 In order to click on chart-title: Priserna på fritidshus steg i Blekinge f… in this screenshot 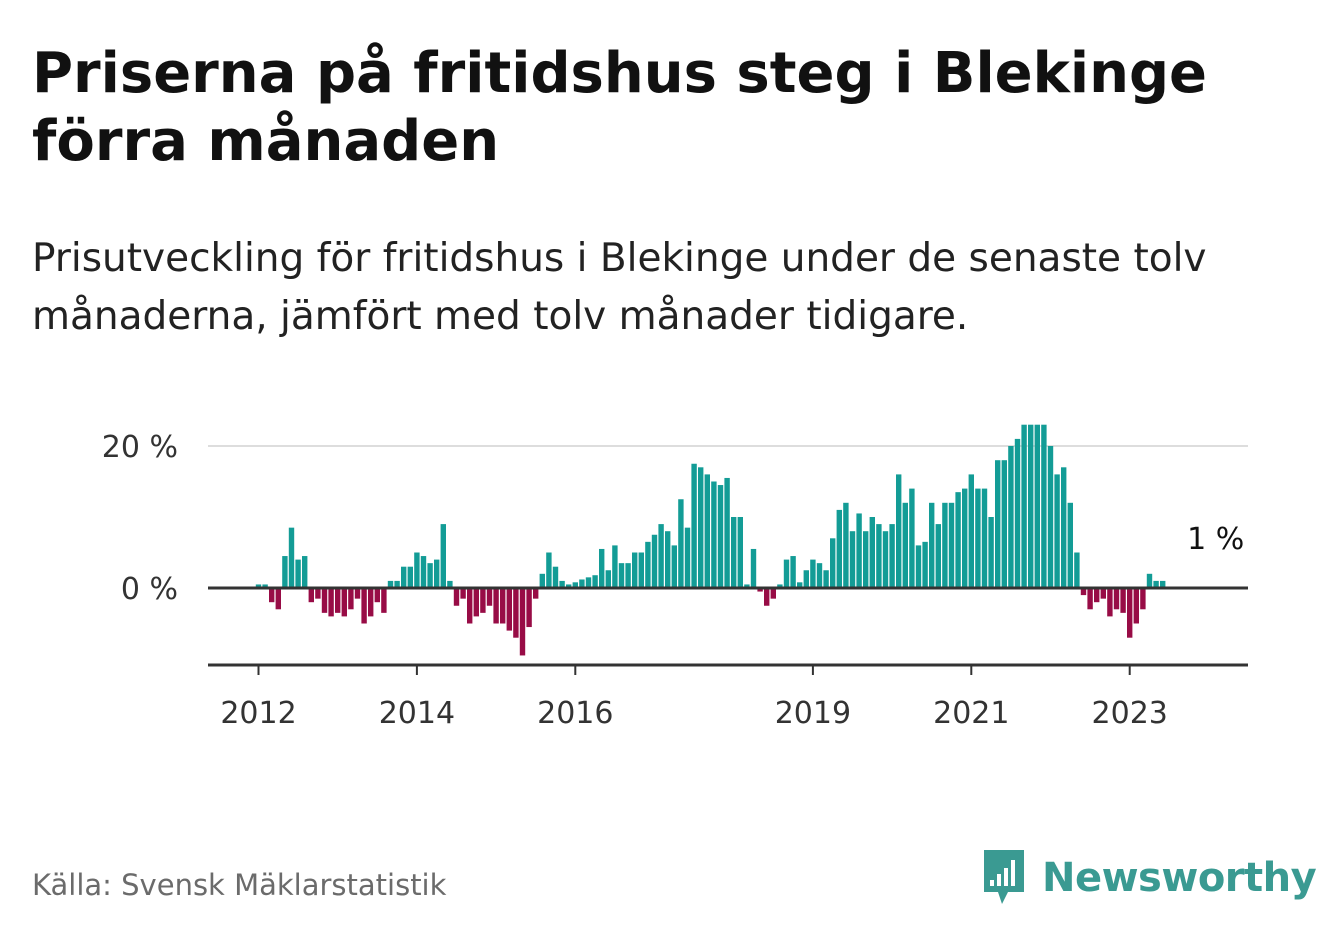, I will do `click(620, 107)`.